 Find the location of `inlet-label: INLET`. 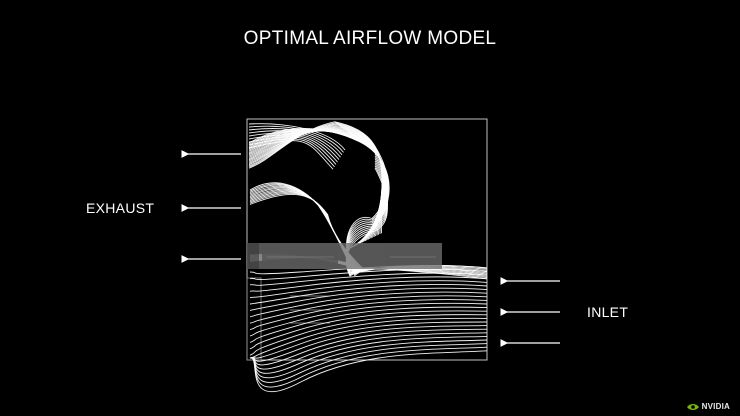

inlet-label: INLET is located at coordinates (608, 312).